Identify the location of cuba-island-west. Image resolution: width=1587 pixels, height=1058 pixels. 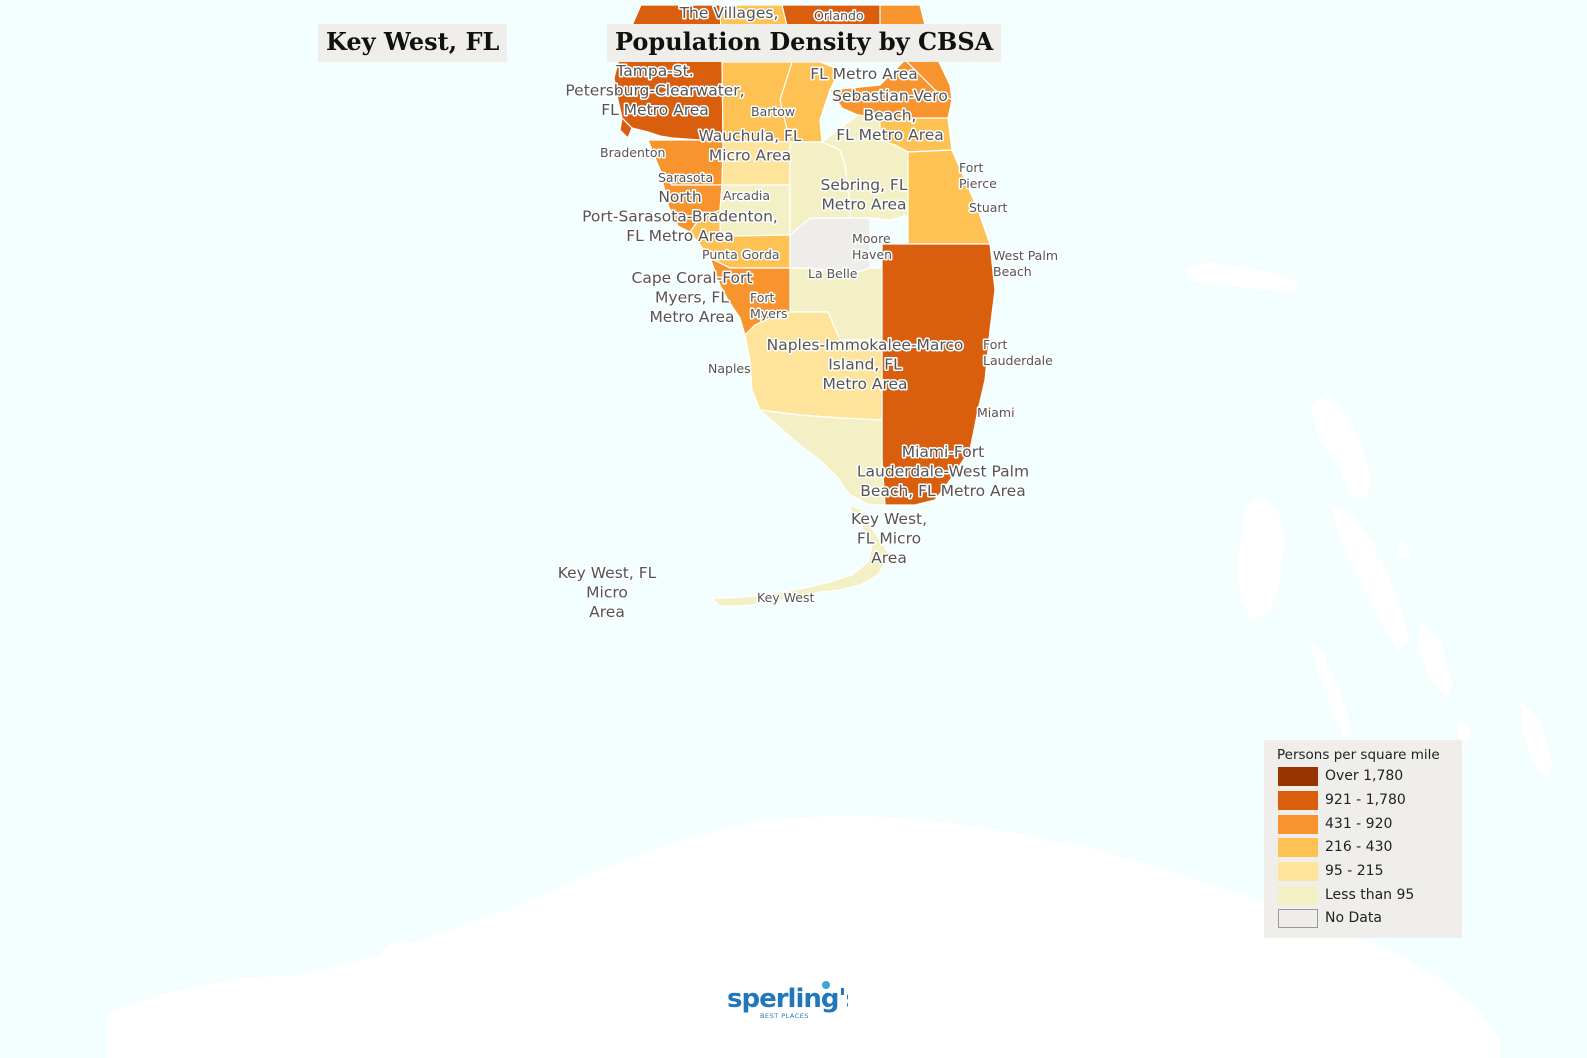
(396, 956).